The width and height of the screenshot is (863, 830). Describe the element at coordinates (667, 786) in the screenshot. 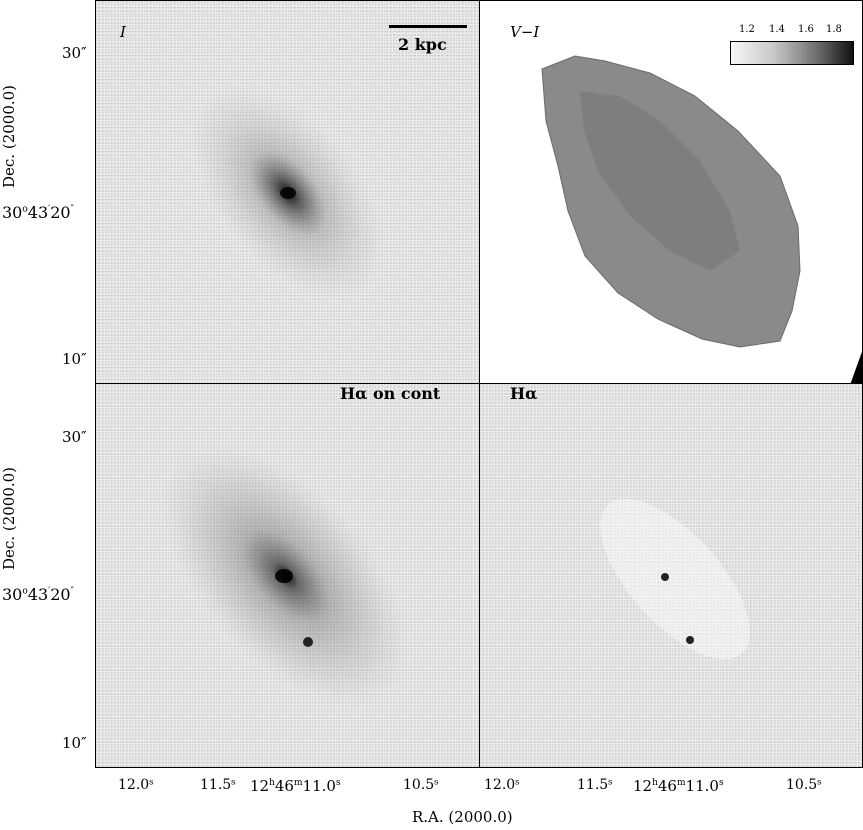

I see `ra-minutes-right: 46` at that location.